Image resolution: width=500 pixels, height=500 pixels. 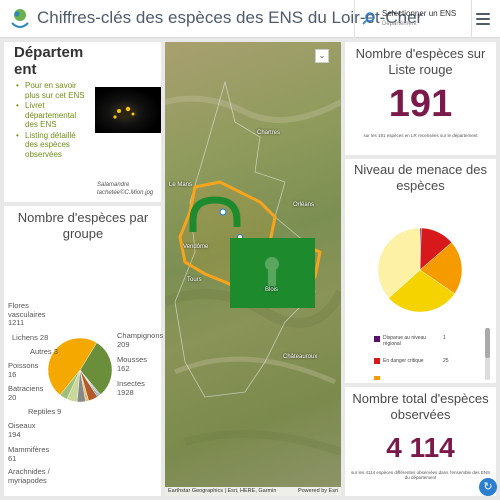 I want to click on total-title: Nombre total d'espèces observées, so click(x=420, y=406).